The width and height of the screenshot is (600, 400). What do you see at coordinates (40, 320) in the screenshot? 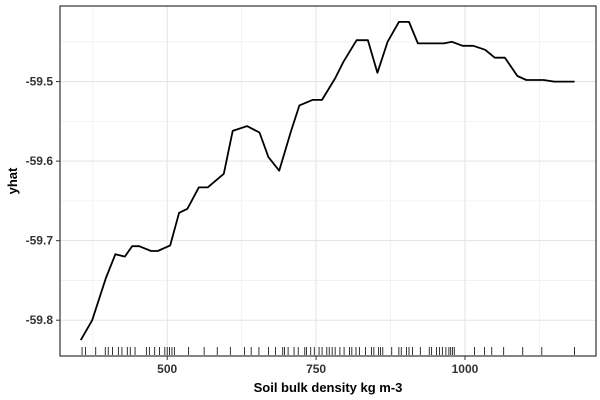
I see `y-tick-label: -59.8` at bounding box center [40, 320].